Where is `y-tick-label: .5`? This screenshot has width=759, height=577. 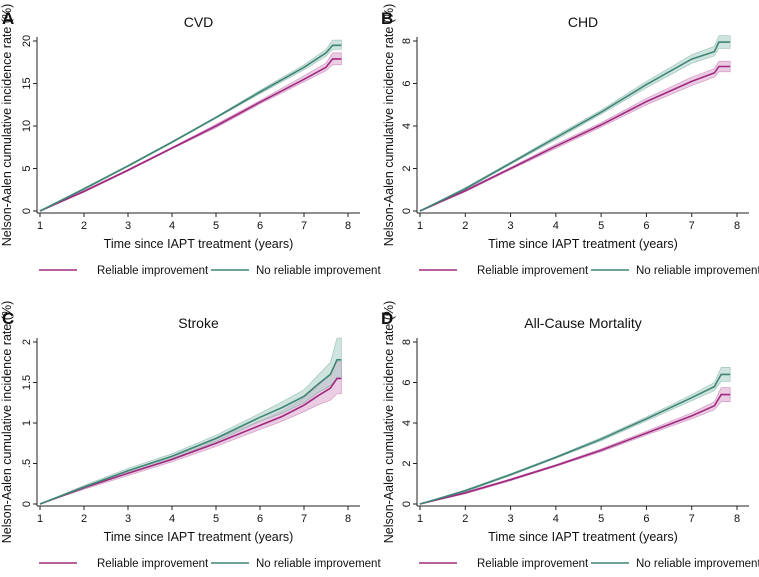 y-tick-label: .5 is located at coordinates (27, 463).